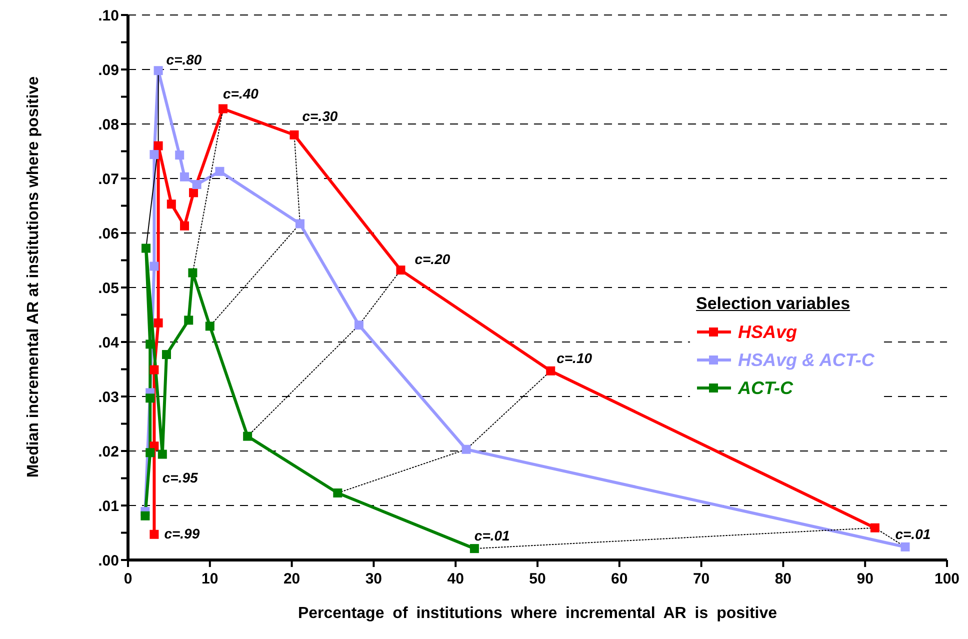 This screenshot has width=968, height=639. Describe the element at coordinates (109, 343) in the screenshot. I see `y-tick-label: .04` at that location.